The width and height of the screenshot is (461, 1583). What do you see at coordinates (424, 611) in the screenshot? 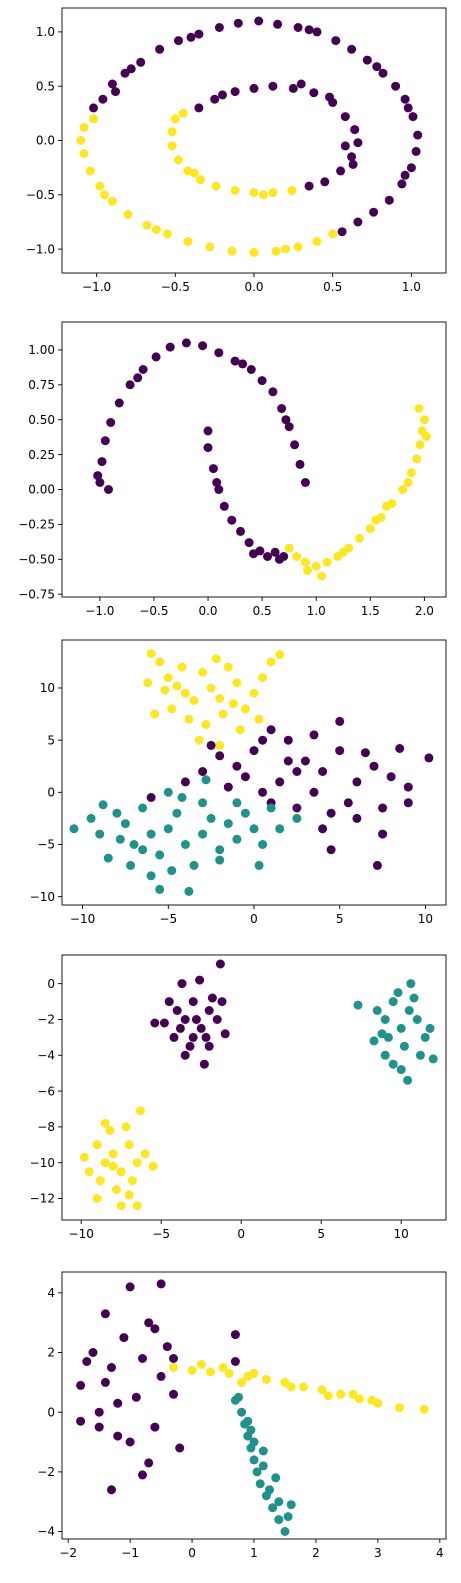
I see `x-tick-label: 2.0` at bounding box center [424, 611].